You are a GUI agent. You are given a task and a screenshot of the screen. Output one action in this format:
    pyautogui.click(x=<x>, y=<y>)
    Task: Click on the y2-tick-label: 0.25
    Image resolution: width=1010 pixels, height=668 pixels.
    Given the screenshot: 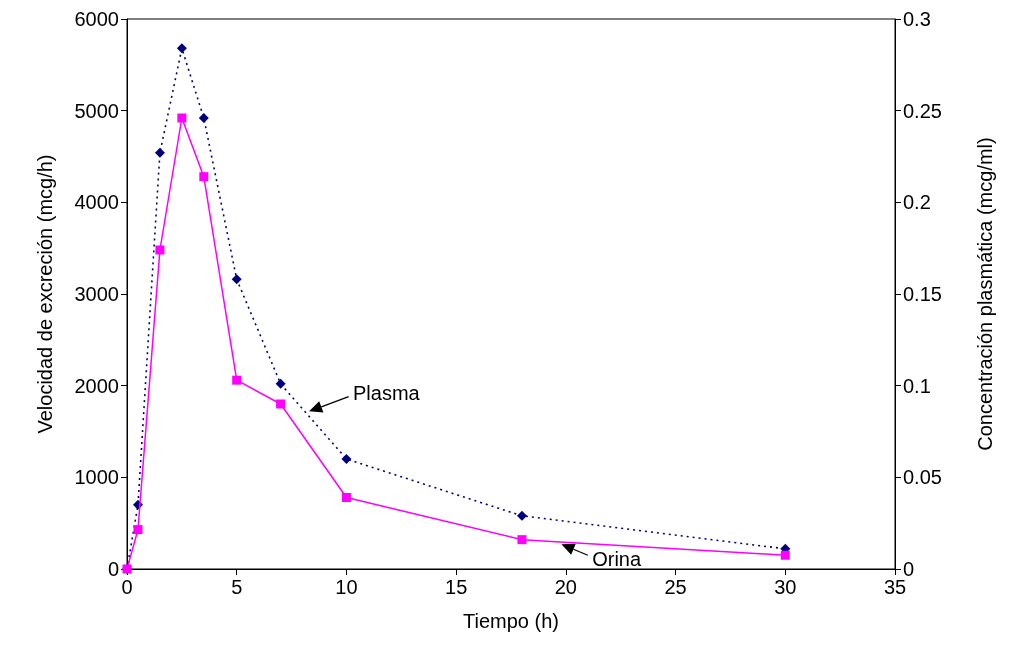 What is the action you would take?
    pyautogui.click(x=922, y=110)
    